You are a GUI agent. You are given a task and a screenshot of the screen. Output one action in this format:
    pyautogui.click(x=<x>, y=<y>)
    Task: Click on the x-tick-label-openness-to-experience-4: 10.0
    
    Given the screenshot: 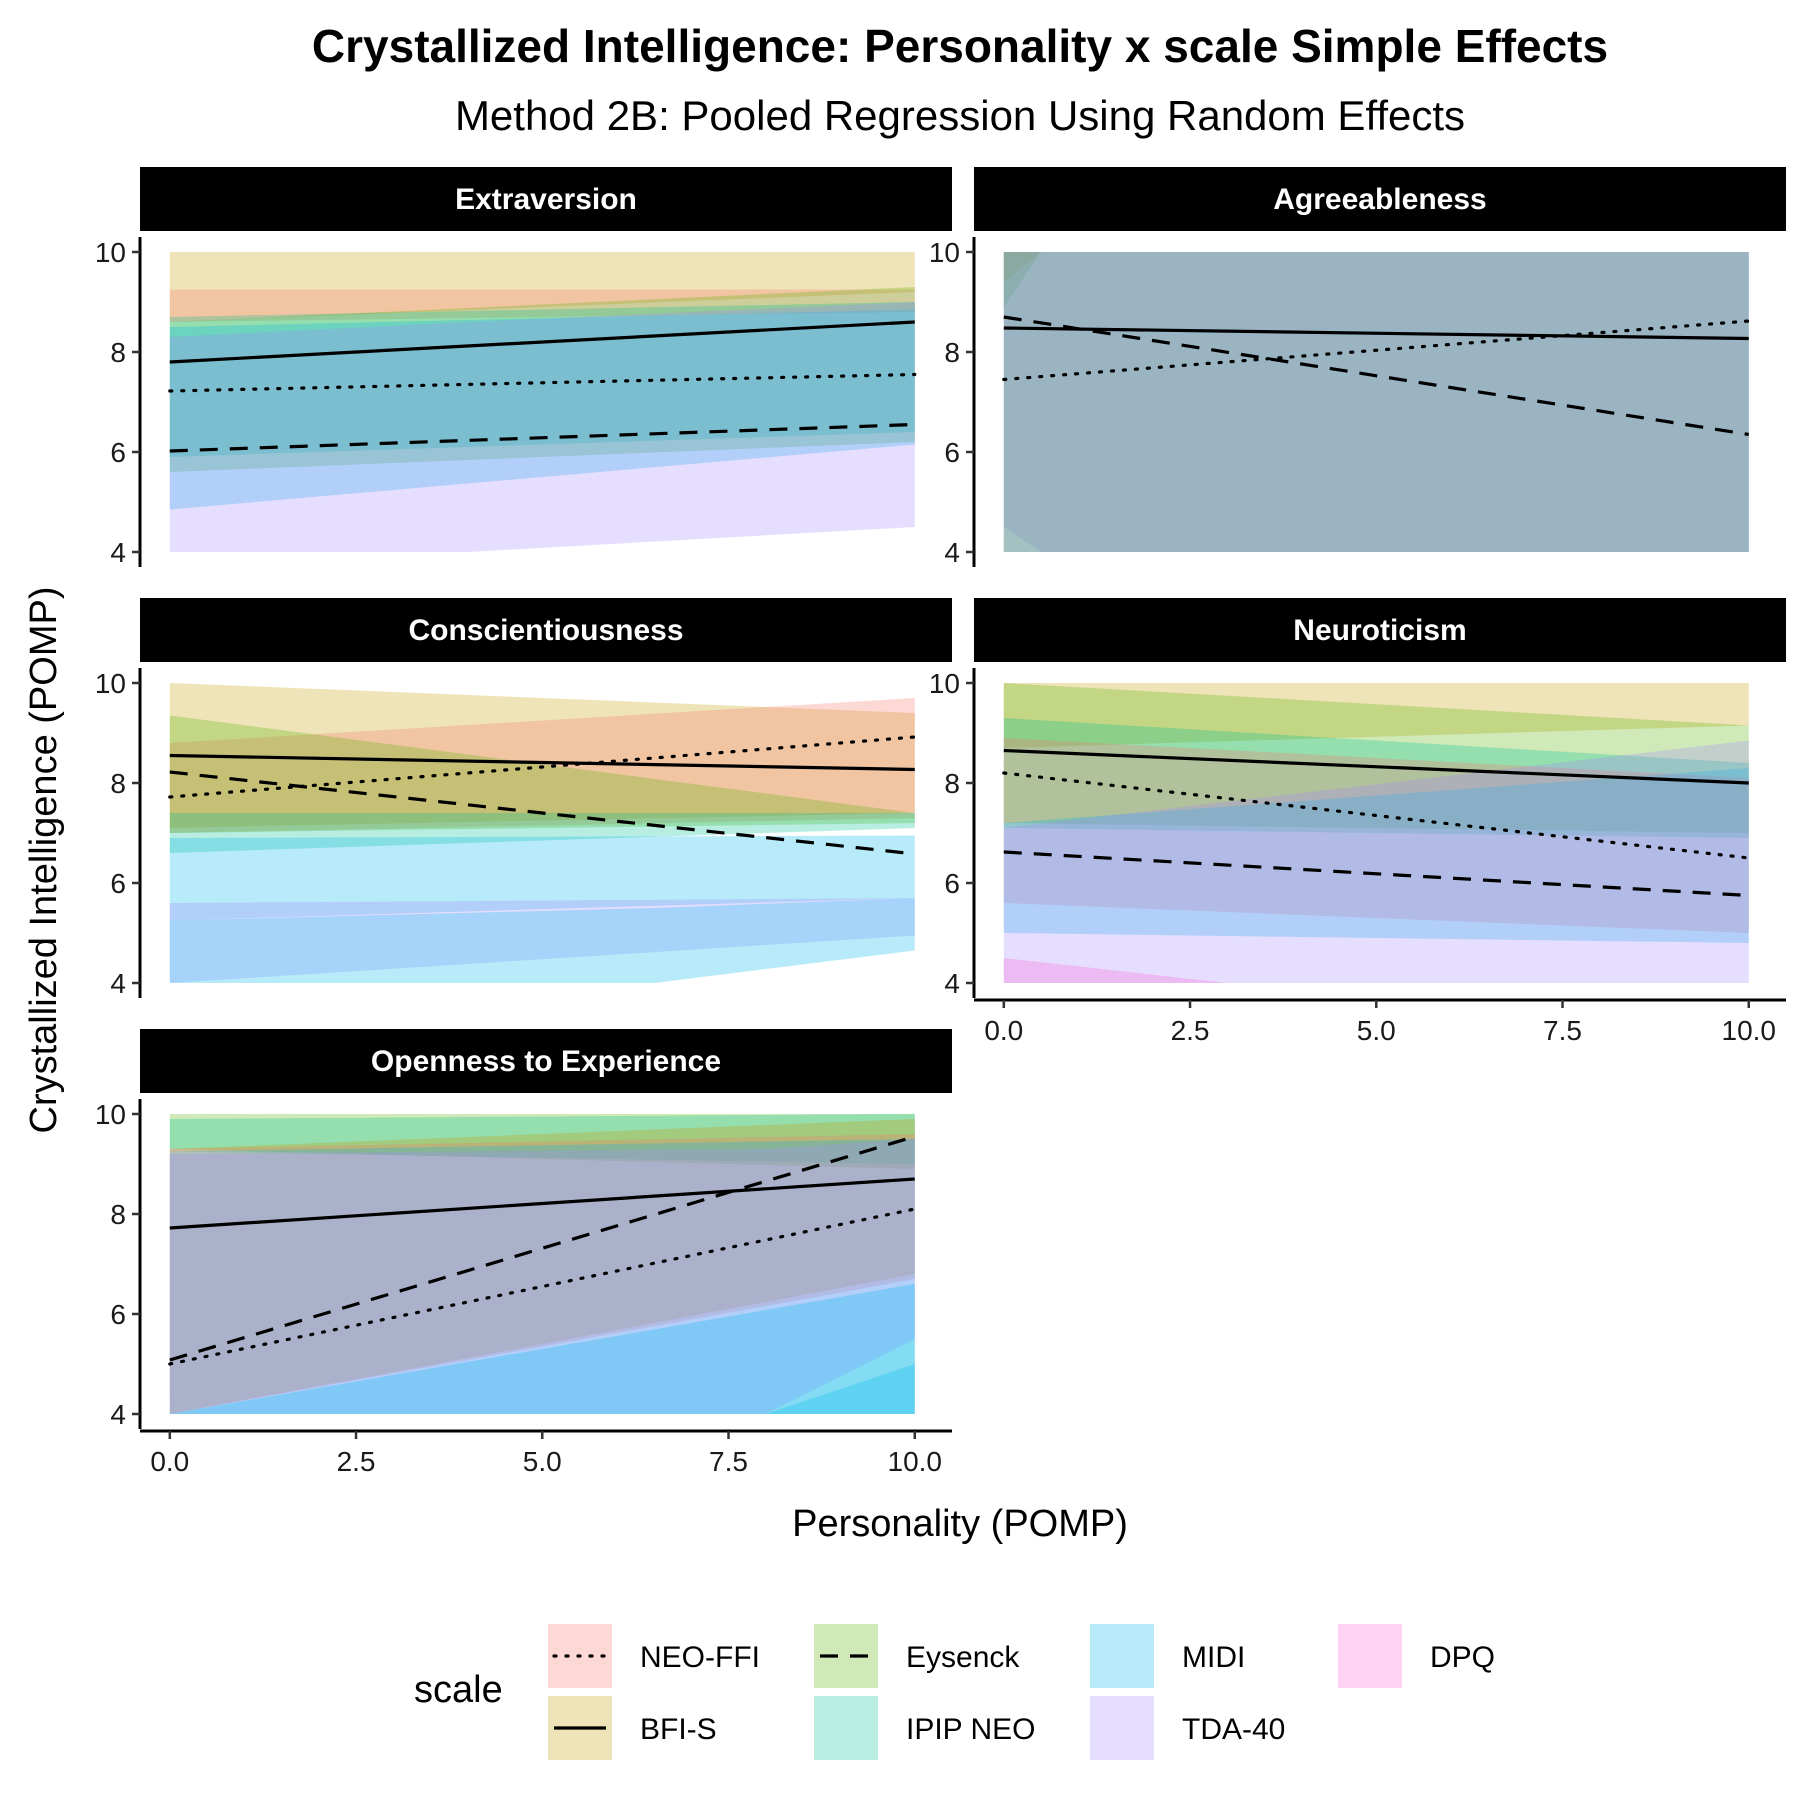 What is the action you would take?
    pyautogui.click(x=915, y=1461)
    